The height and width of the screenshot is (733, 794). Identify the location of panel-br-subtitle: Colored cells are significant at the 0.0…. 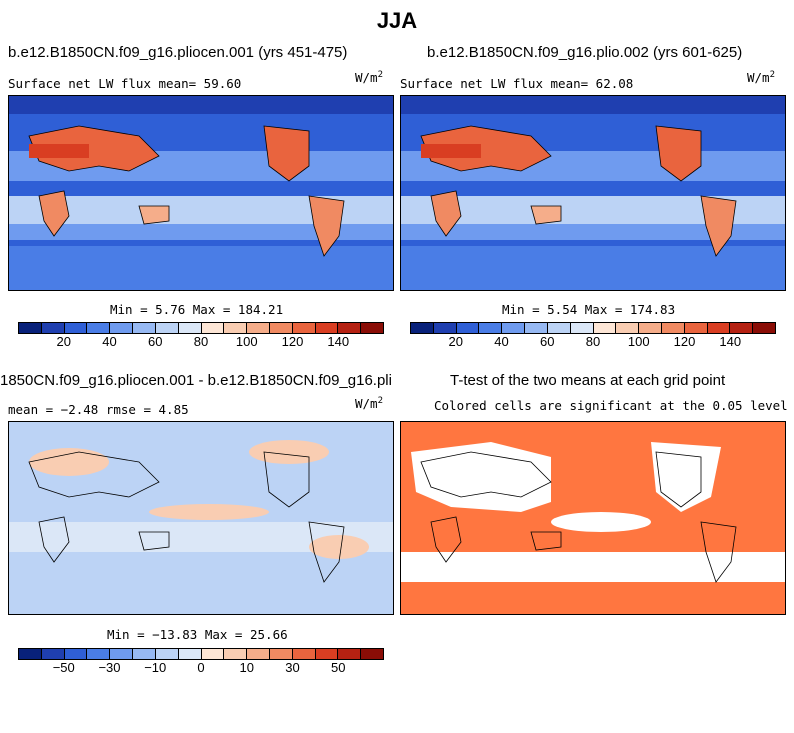
(611, 405).